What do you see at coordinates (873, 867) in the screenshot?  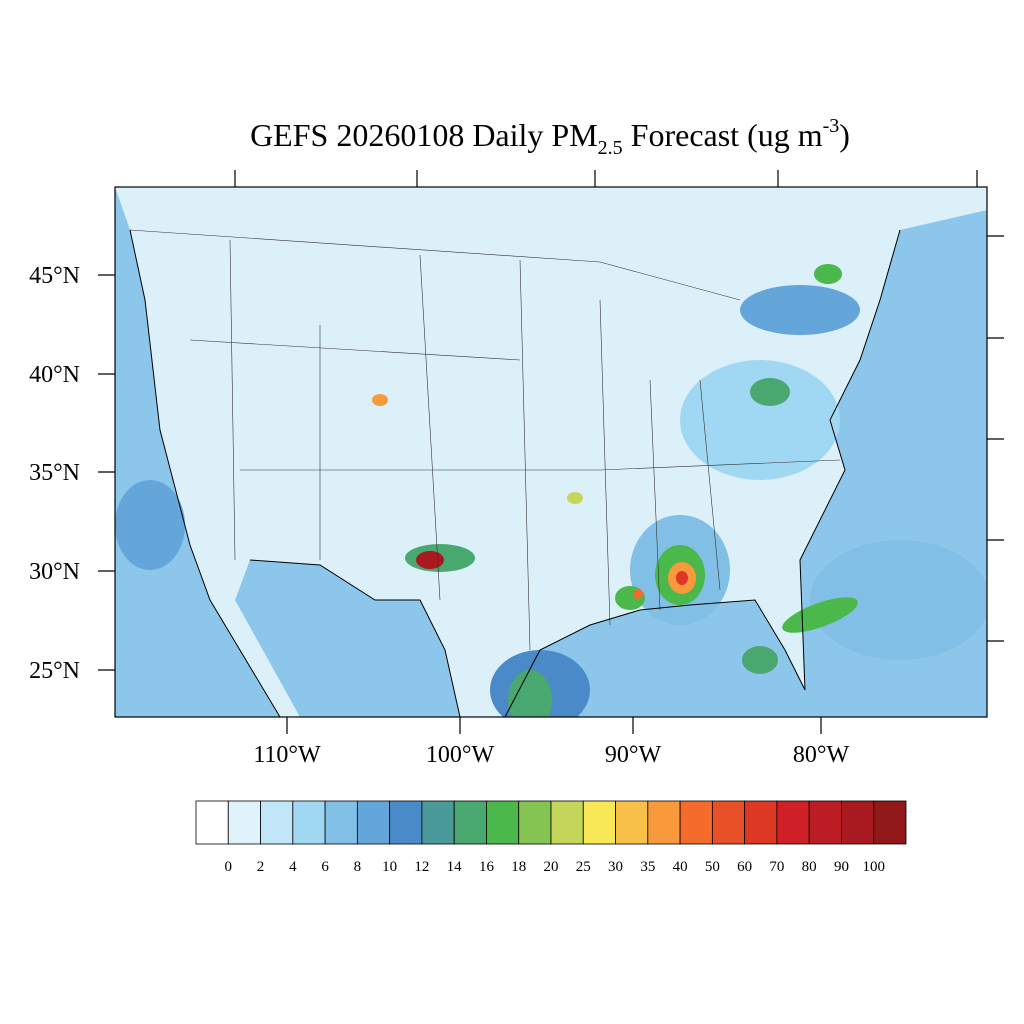 I see `colorbar-label: 100` at bounding box center [873, 867].